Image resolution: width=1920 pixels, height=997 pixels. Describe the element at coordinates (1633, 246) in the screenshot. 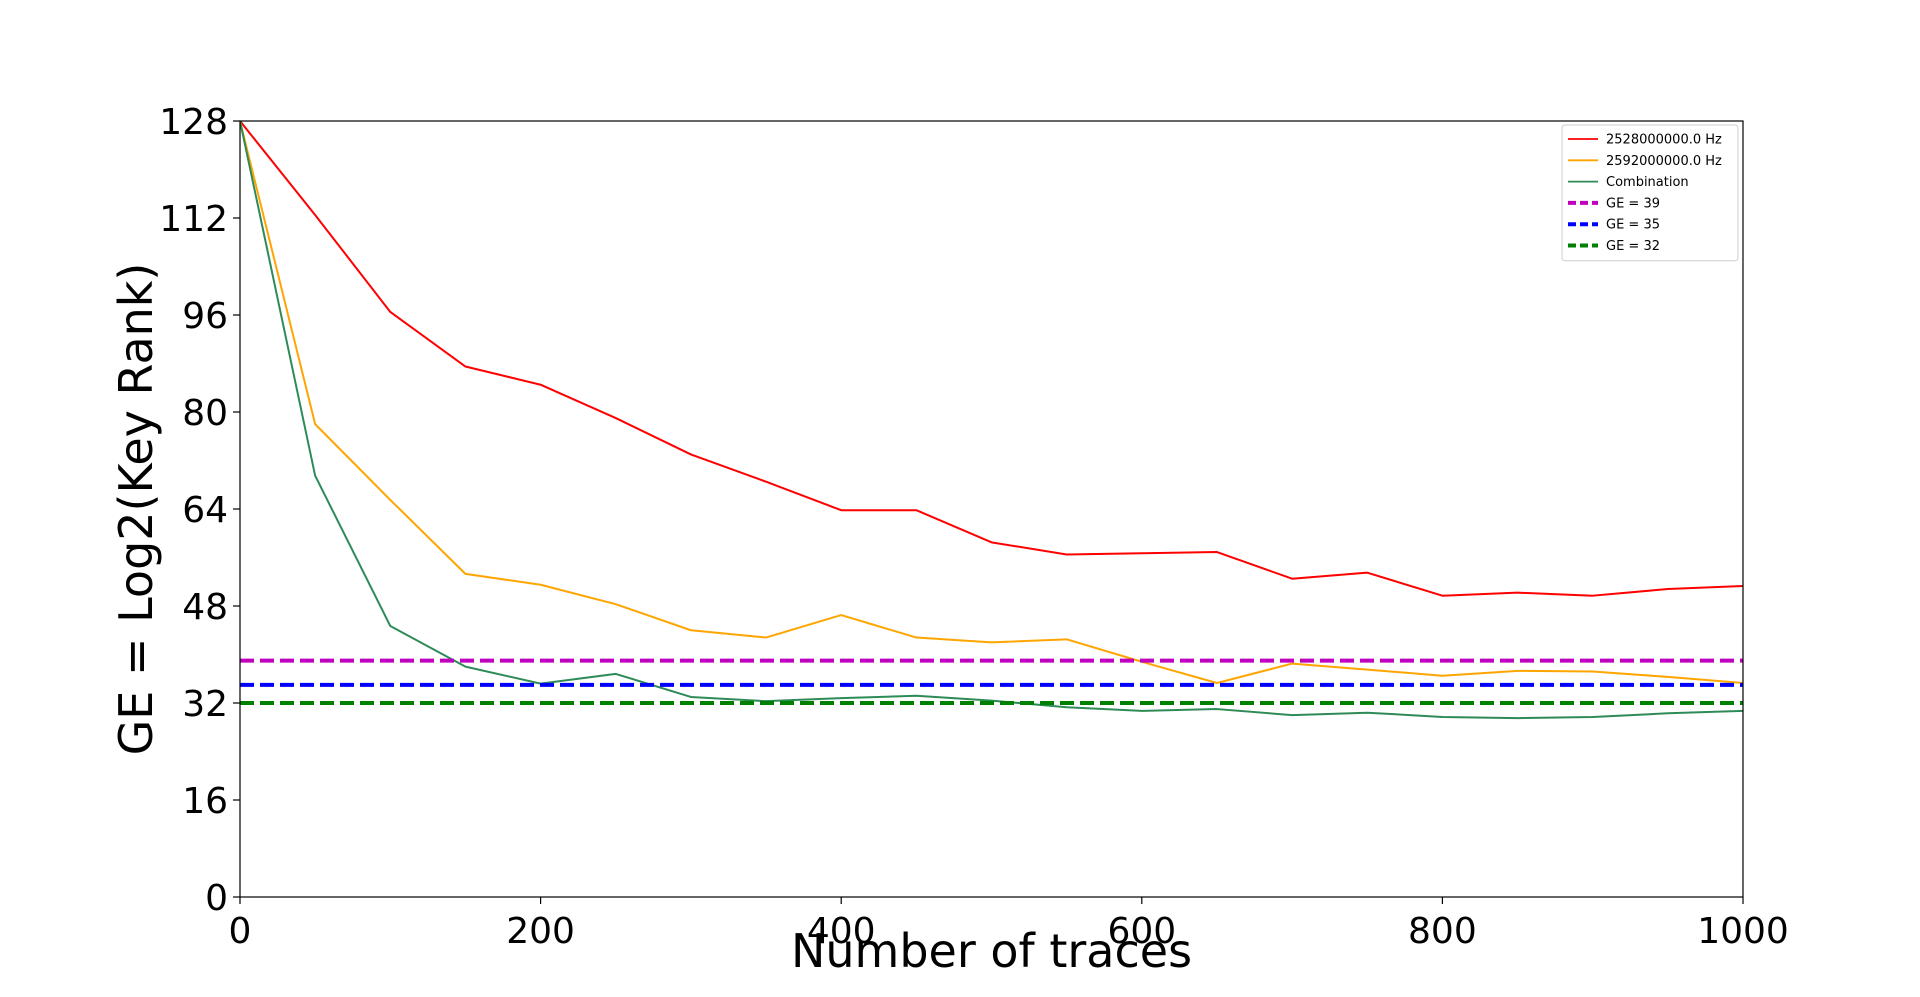

I see `legend-label: GE = 32` at that location.